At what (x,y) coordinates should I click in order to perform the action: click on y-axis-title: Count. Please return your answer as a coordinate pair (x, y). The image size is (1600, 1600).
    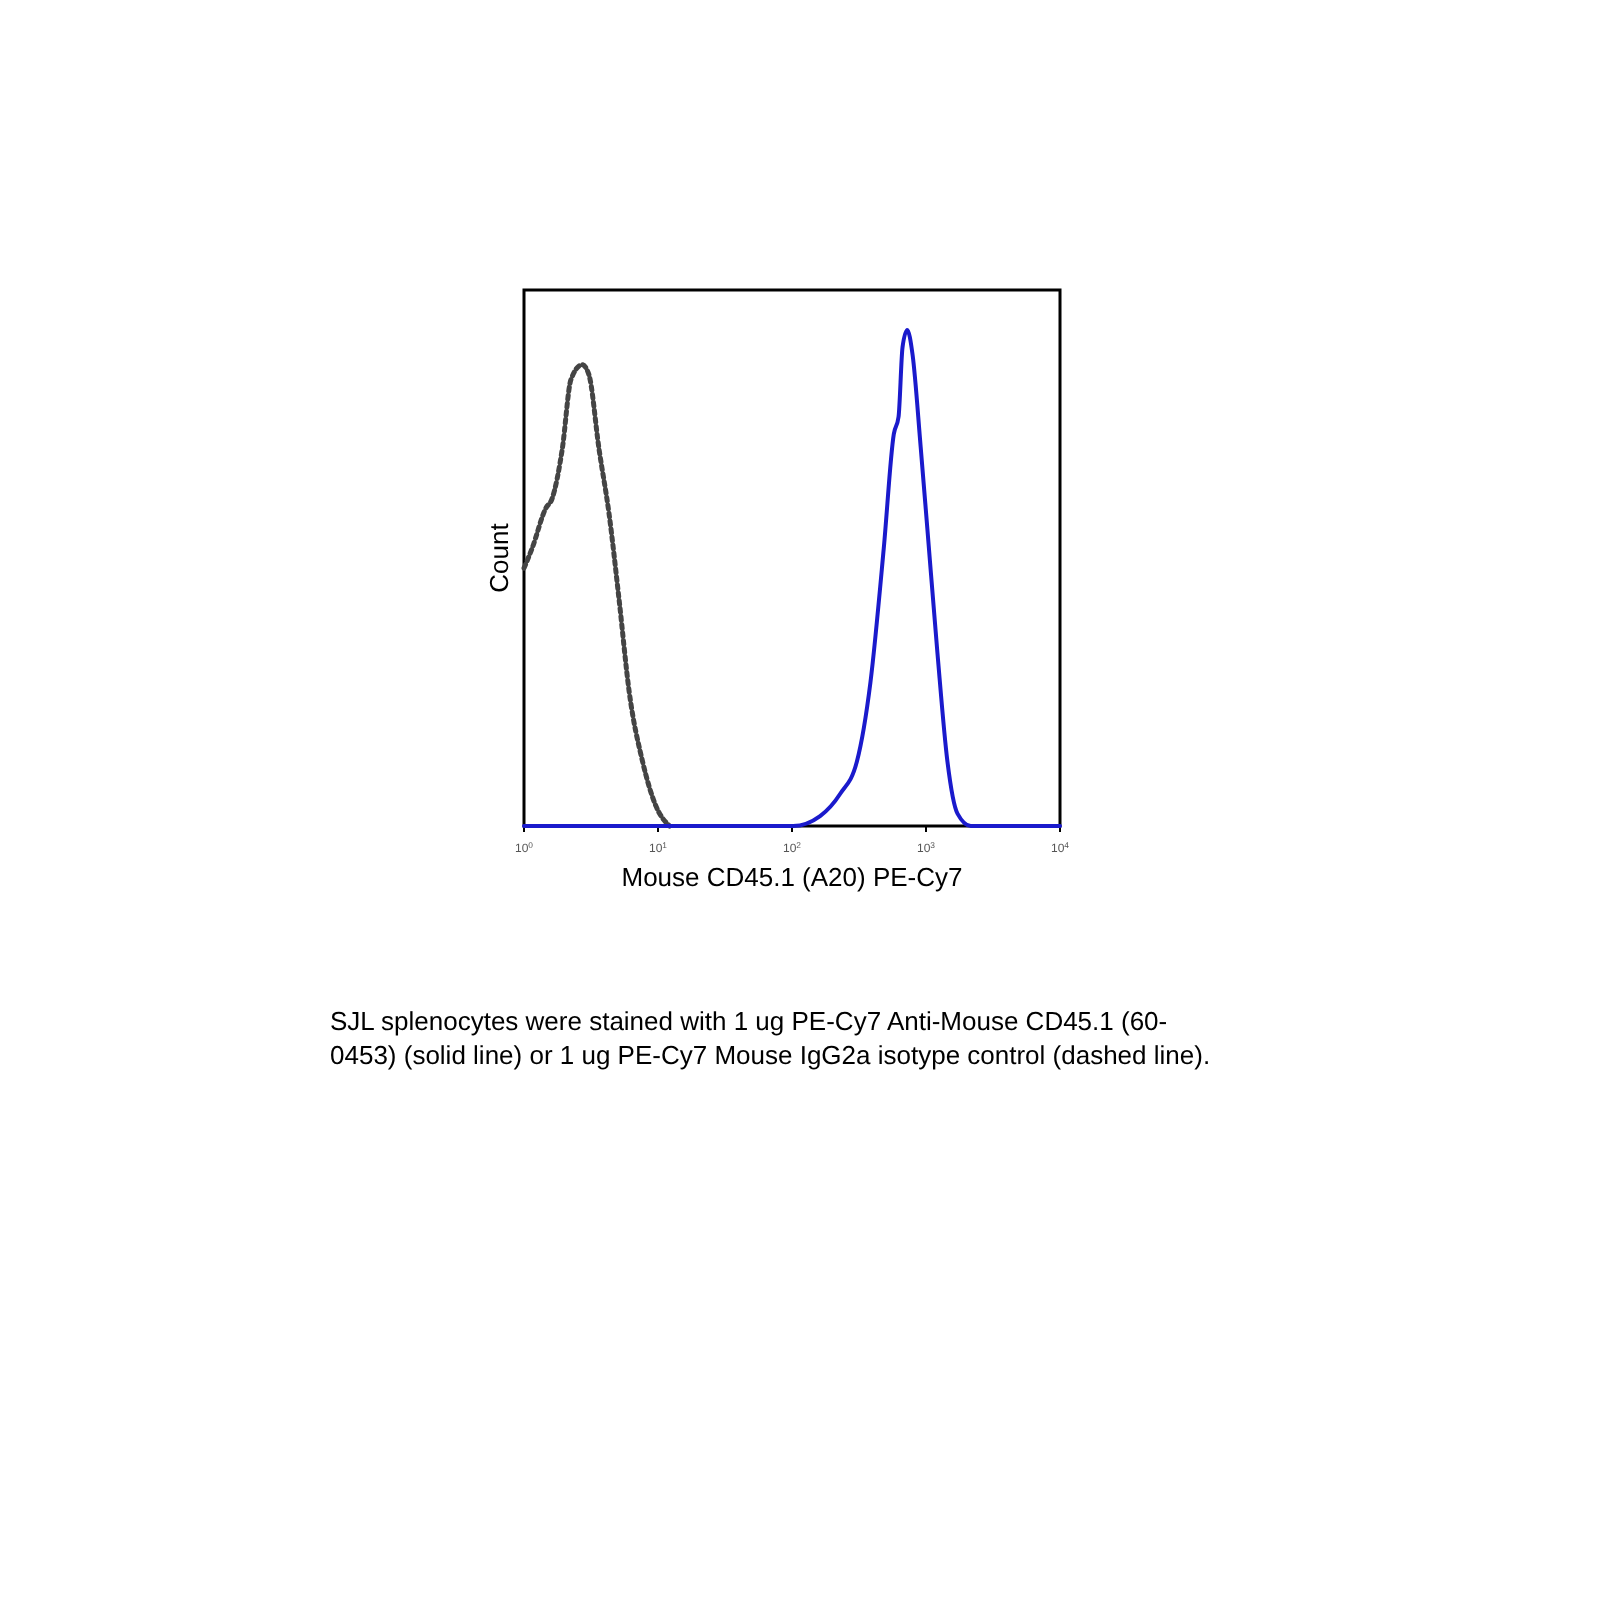
    Looking at the image, I should click on (499, 557).